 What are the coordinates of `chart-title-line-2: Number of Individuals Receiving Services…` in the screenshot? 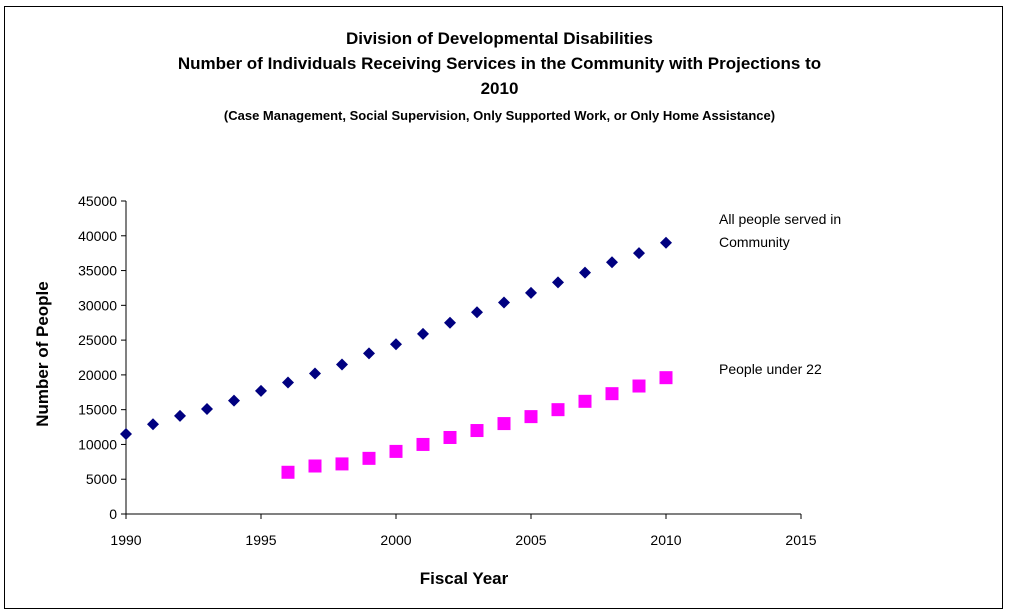 It's located at (499, 63).